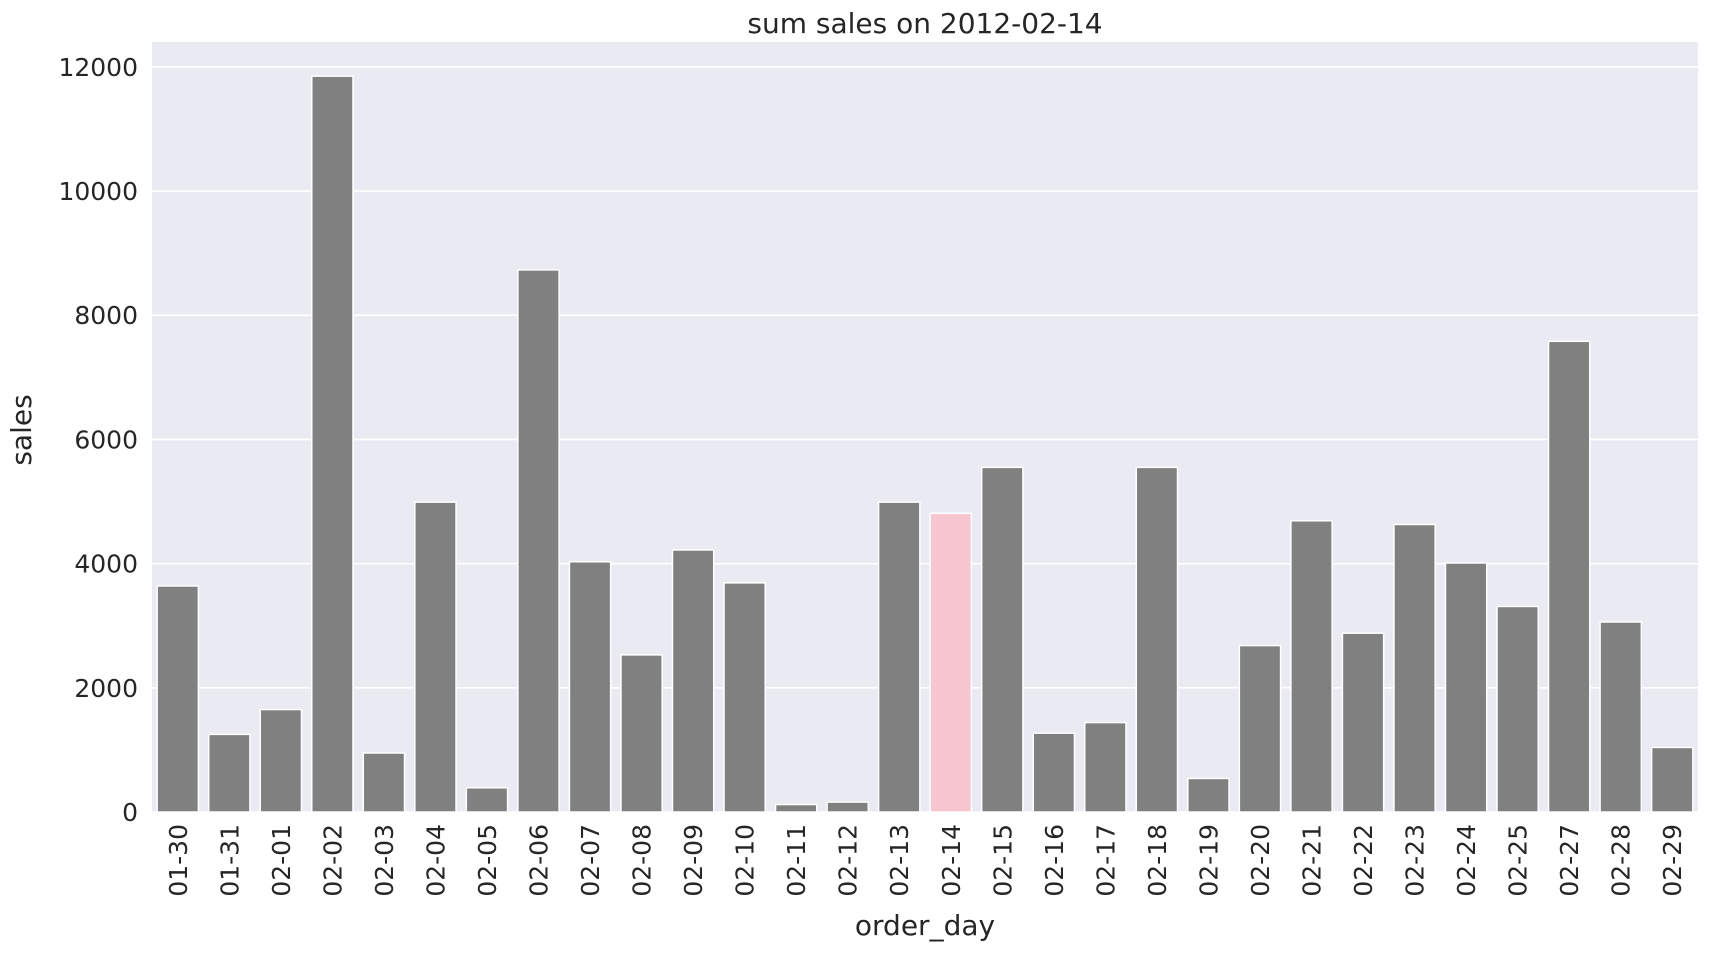  What do you see at coordinates (1415, 860) in the screenshot?
I see `x-tick-label: 02-23` at bounding box center [1415, 860].